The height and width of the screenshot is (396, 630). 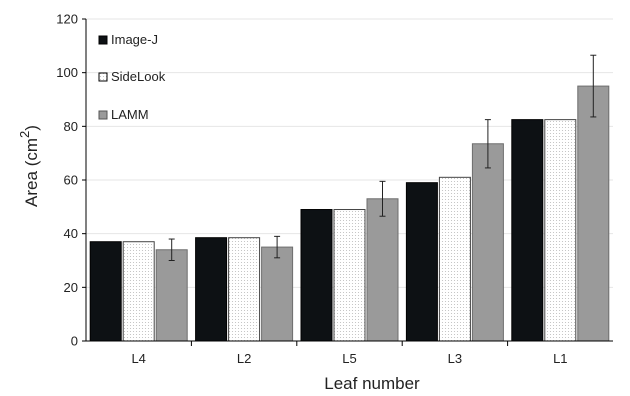 I want to click on x-tick-label: L3, so click(x=455, y=358).